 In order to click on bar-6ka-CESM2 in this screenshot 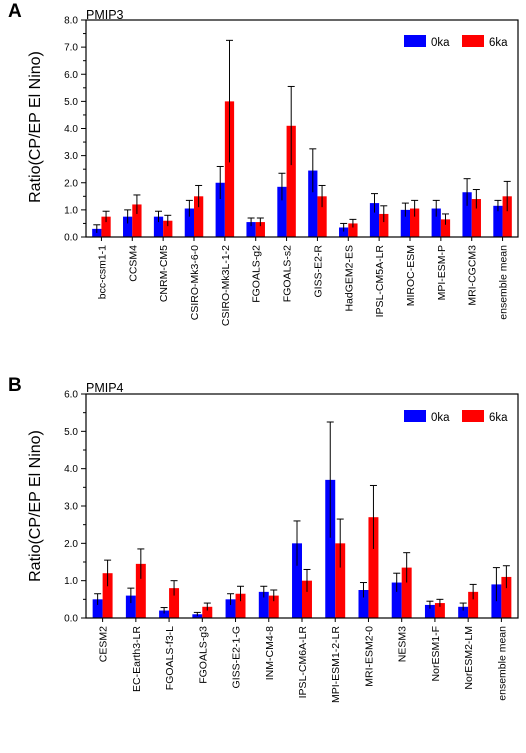, I will do `click(107, 595)`.